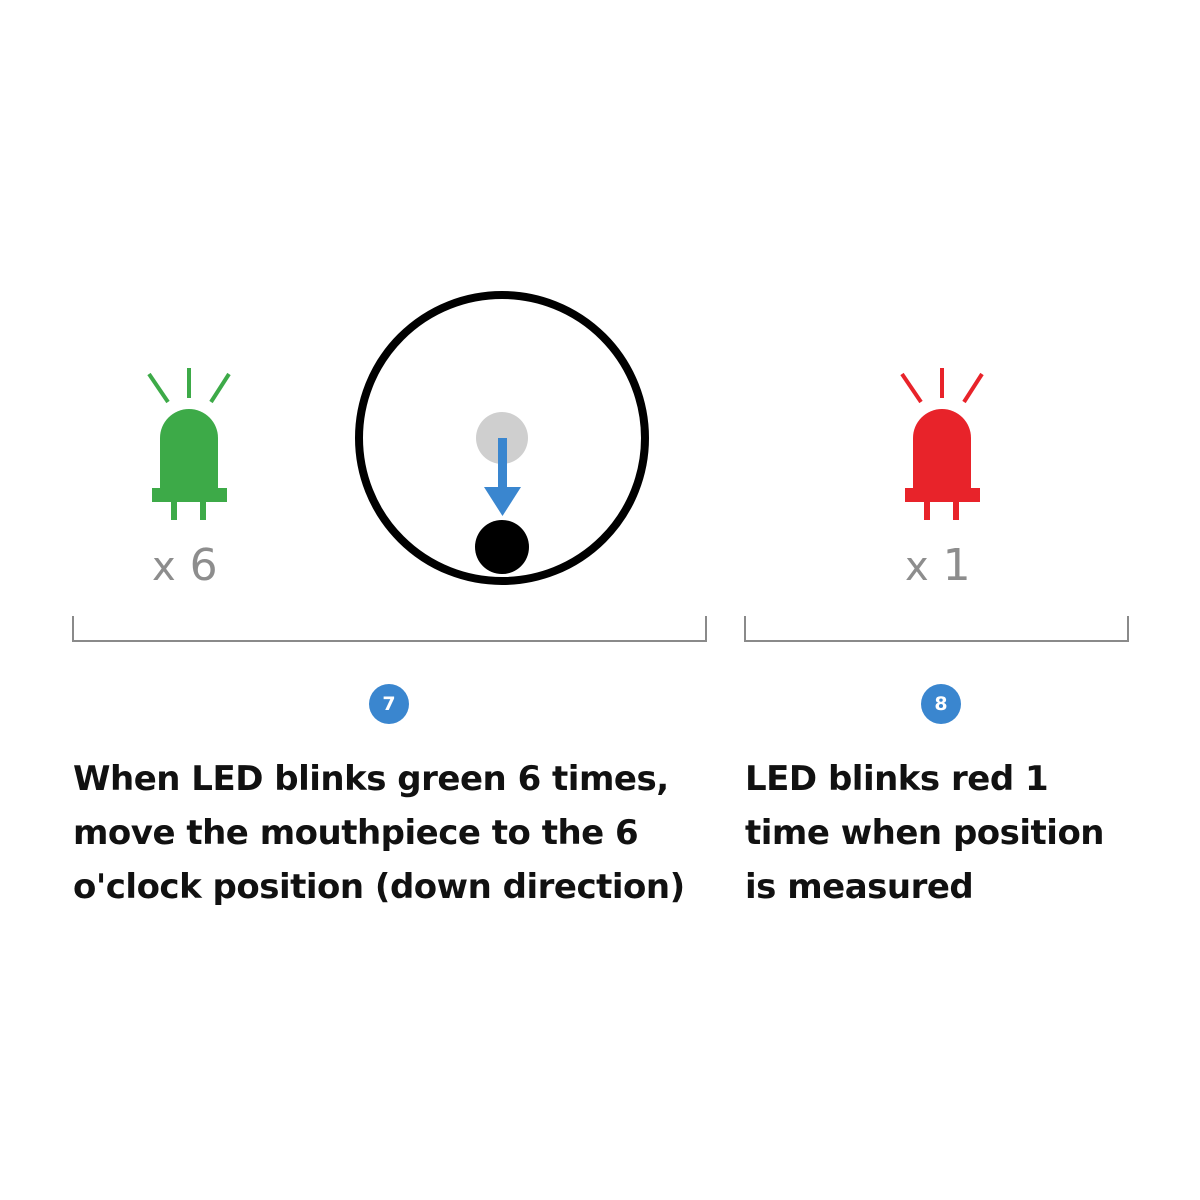  I want to click on caption-line: o'clock position (down direction), so click(379, 887).